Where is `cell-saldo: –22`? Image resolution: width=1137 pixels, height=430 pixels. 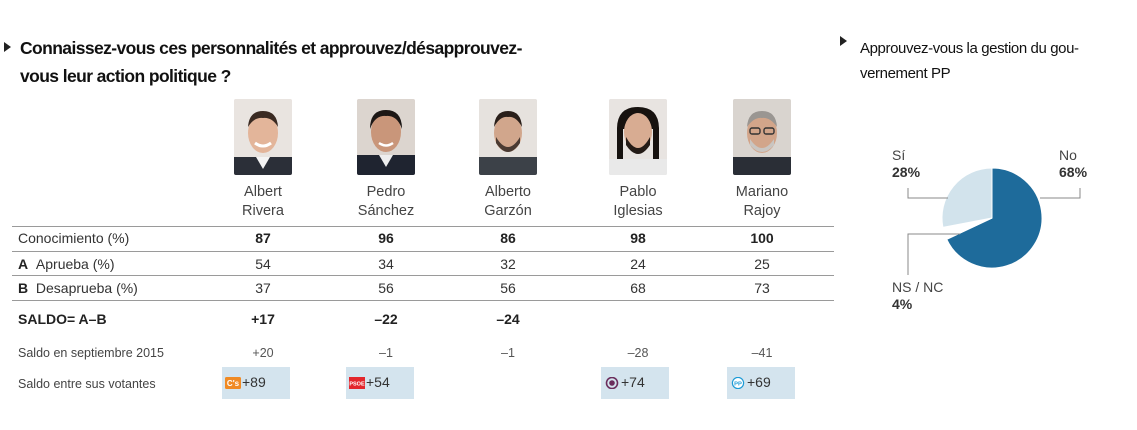
cell-saldo: –22 is located at coordinates (386, 319).